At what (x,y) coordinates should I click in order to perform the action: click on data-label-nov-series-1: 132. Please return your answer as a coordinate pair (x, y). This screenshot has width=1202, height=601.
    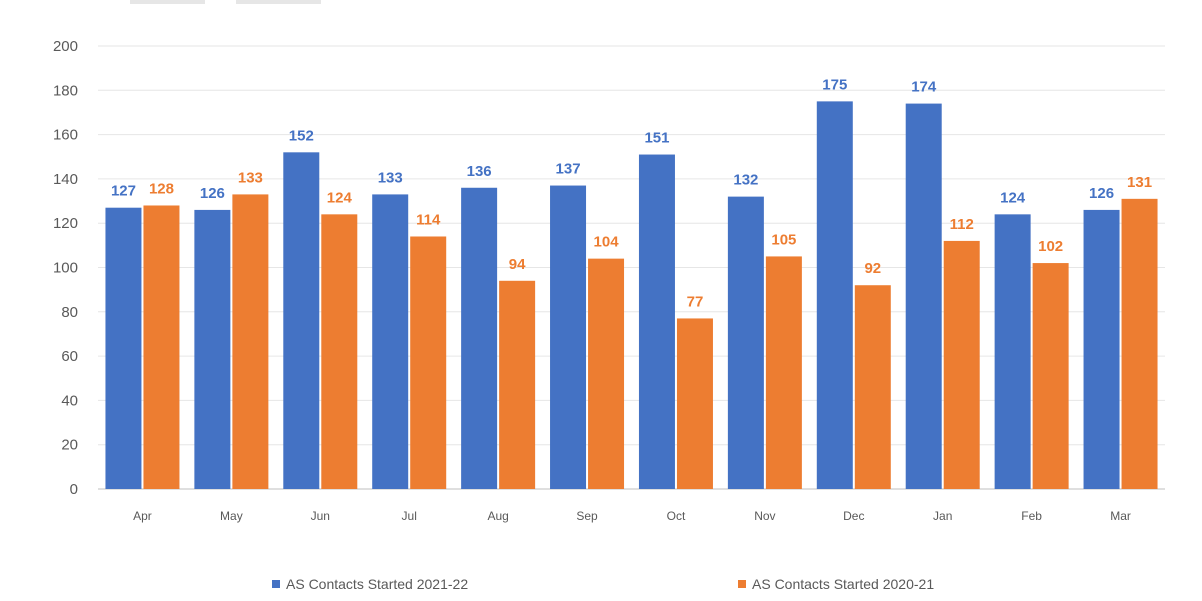
    Looking at the image, I should click on (745, 180).